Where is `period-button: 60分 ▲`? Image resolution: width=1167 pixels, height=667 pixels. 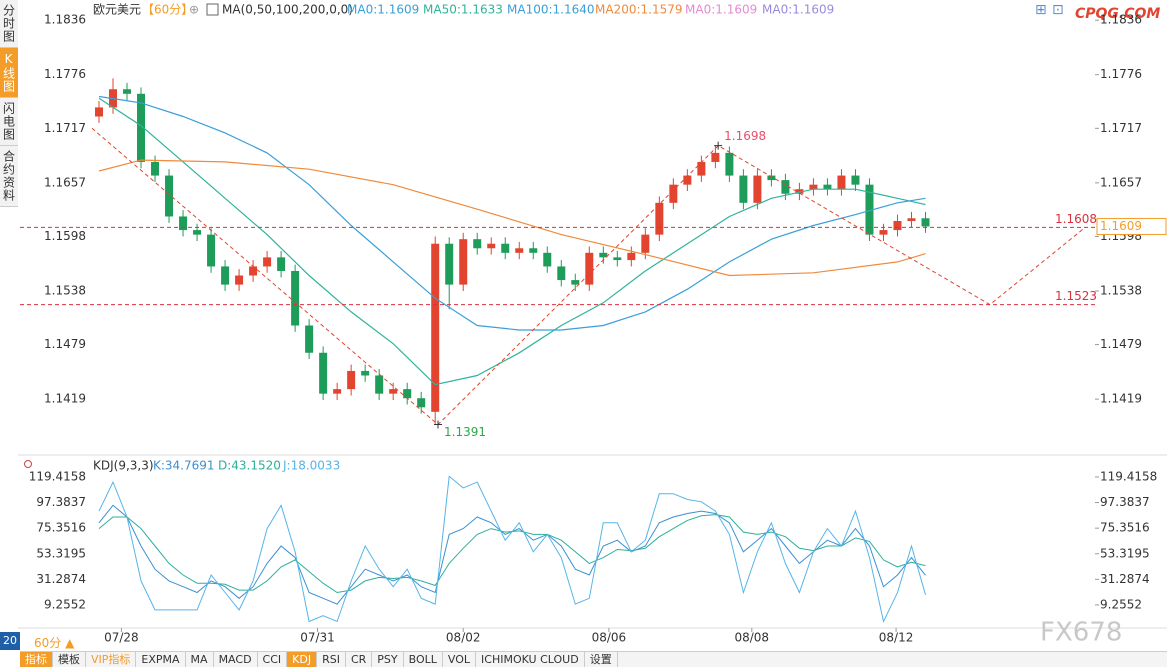
period-button: 60分 ▲ is located at coordinates (54, 643).